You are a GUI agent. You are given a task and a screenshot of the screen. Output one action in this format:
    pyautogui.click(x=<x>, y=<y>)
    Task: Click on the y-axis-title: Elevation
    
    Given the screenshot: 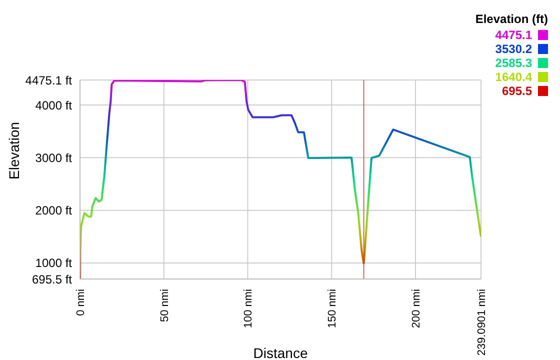 What is the action you would take?
    pyautogui.click(x=14, y=151)
    